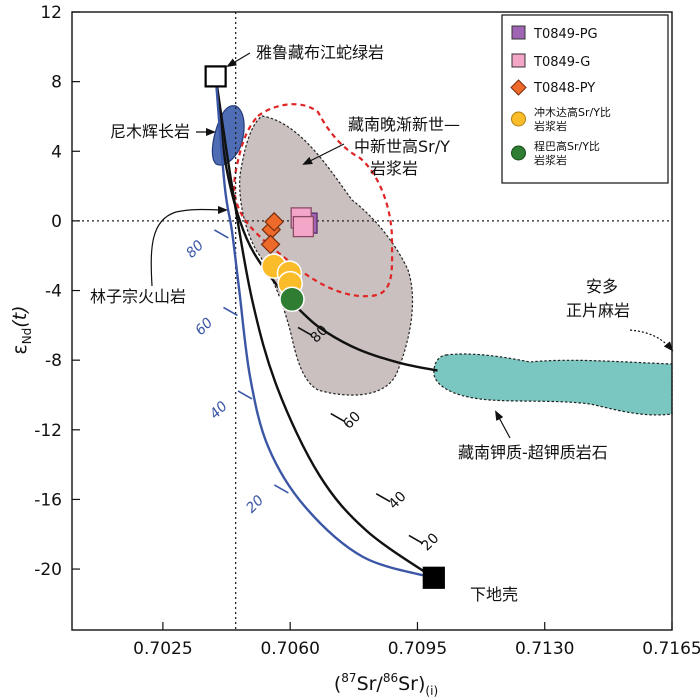  What do you see at coordinates (289, 259) in the screenshot?
I see `data-points` at bounding box center [289, 259].